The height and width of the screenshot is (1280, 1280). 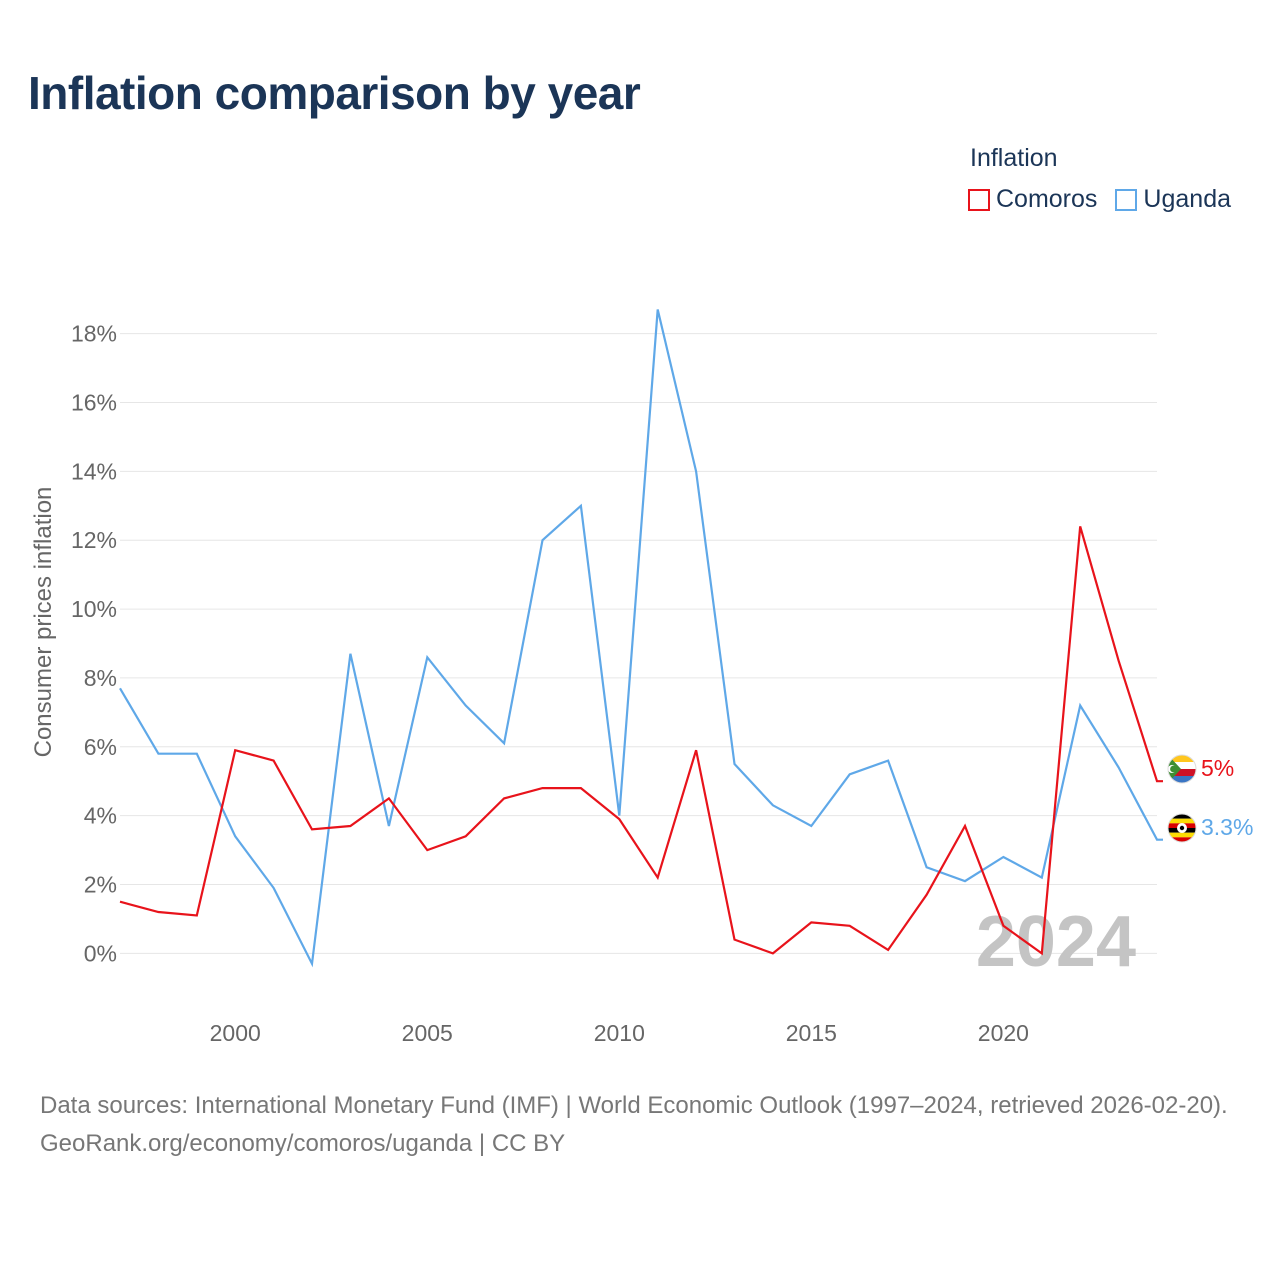 I want to click on legend-item-comoros: Comoros, so click(x=1032, y=199).